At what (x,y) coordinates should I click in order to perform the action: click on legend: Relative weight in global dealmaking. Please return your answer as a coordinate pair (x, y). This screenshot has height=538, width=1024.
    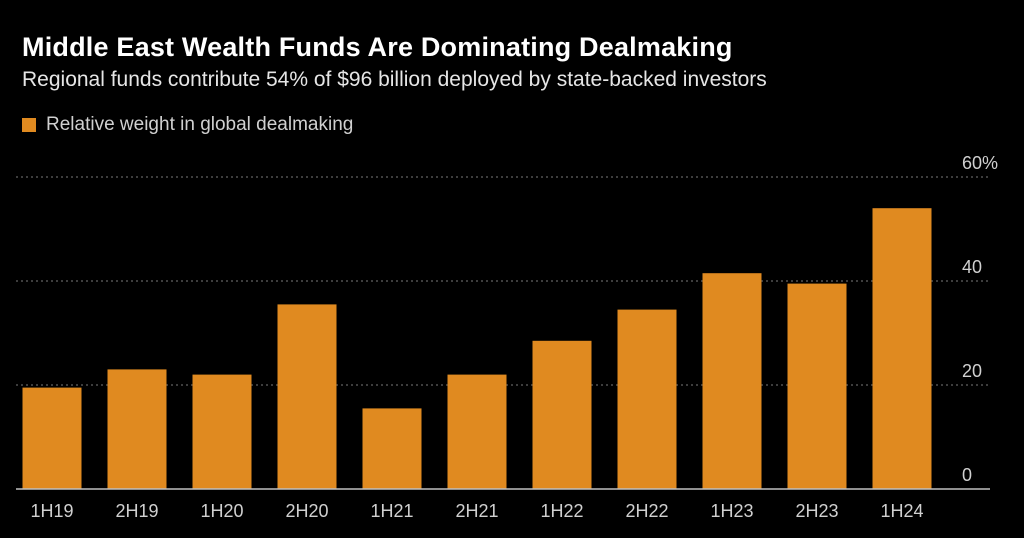
    Looking at the image, I should click on (187, 125).